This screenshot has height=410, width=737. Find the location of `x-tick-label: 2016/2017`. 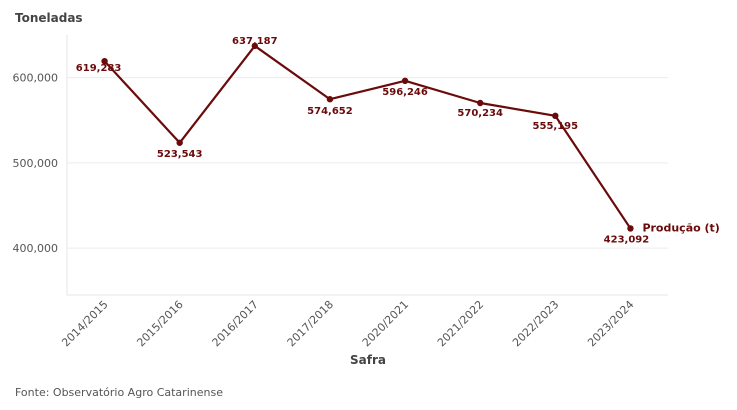

x-tick-label: 2016/2017 is located at coordinates (235, 323).